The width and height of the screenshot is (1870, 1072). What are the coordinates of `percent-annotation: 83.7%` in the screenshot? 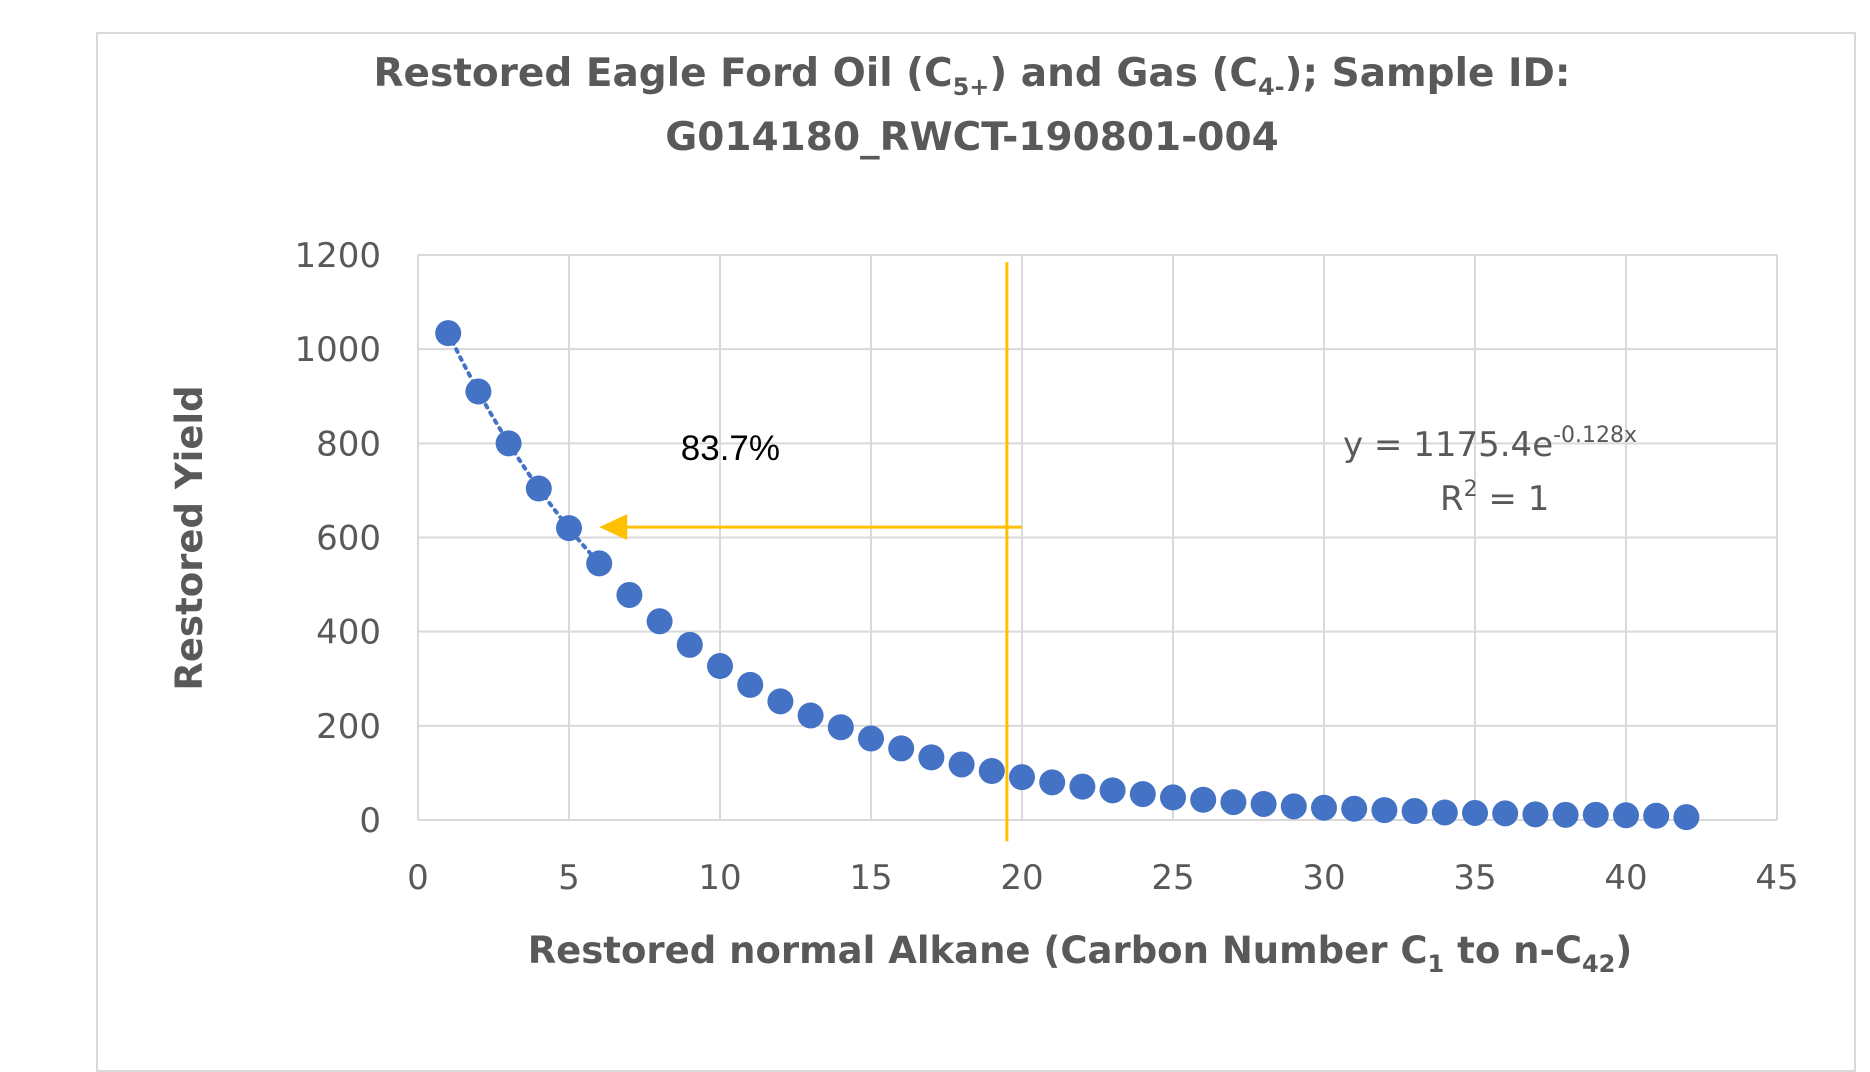 It's located at (730, 448).